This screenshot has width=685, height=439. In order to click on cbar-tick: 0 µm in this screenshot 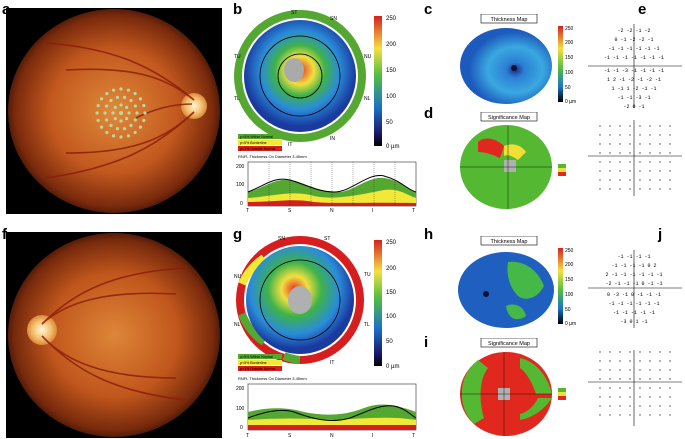, I will do `click(570, 102)`.